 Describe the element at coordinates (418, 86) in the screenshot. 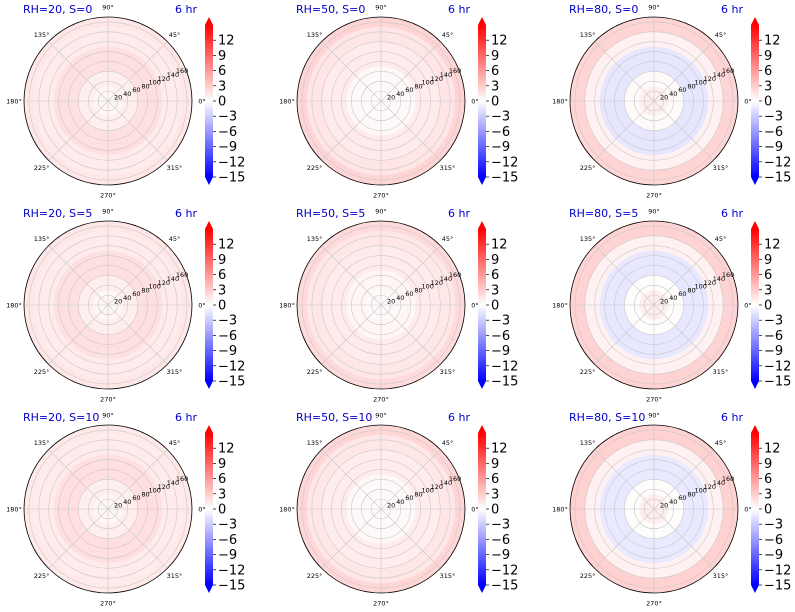

I see `r-tick-label: 80` at that location.